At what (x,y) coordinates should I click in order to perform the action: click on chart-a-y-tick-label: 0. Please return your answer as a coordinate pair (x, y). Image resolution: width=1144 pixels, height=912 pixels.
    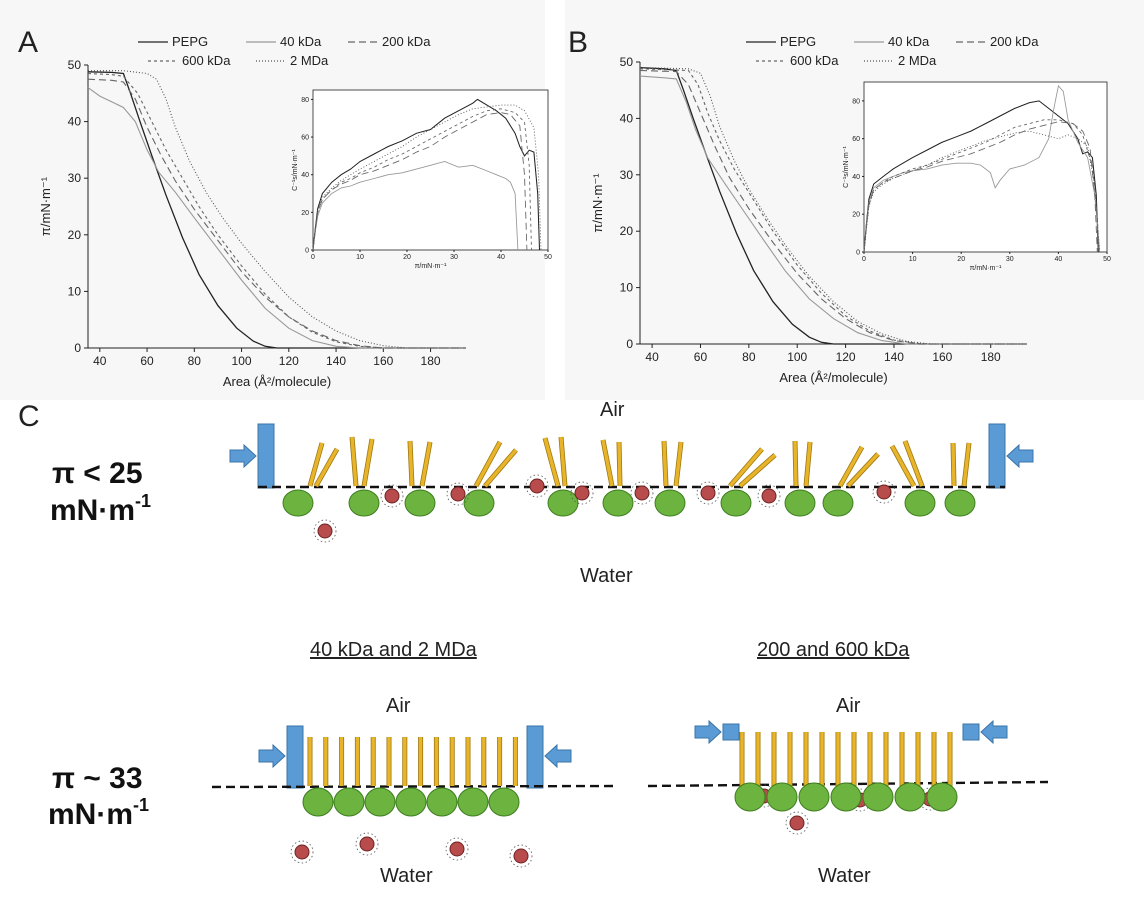
    Looking at the image, I should click on (77, 348).